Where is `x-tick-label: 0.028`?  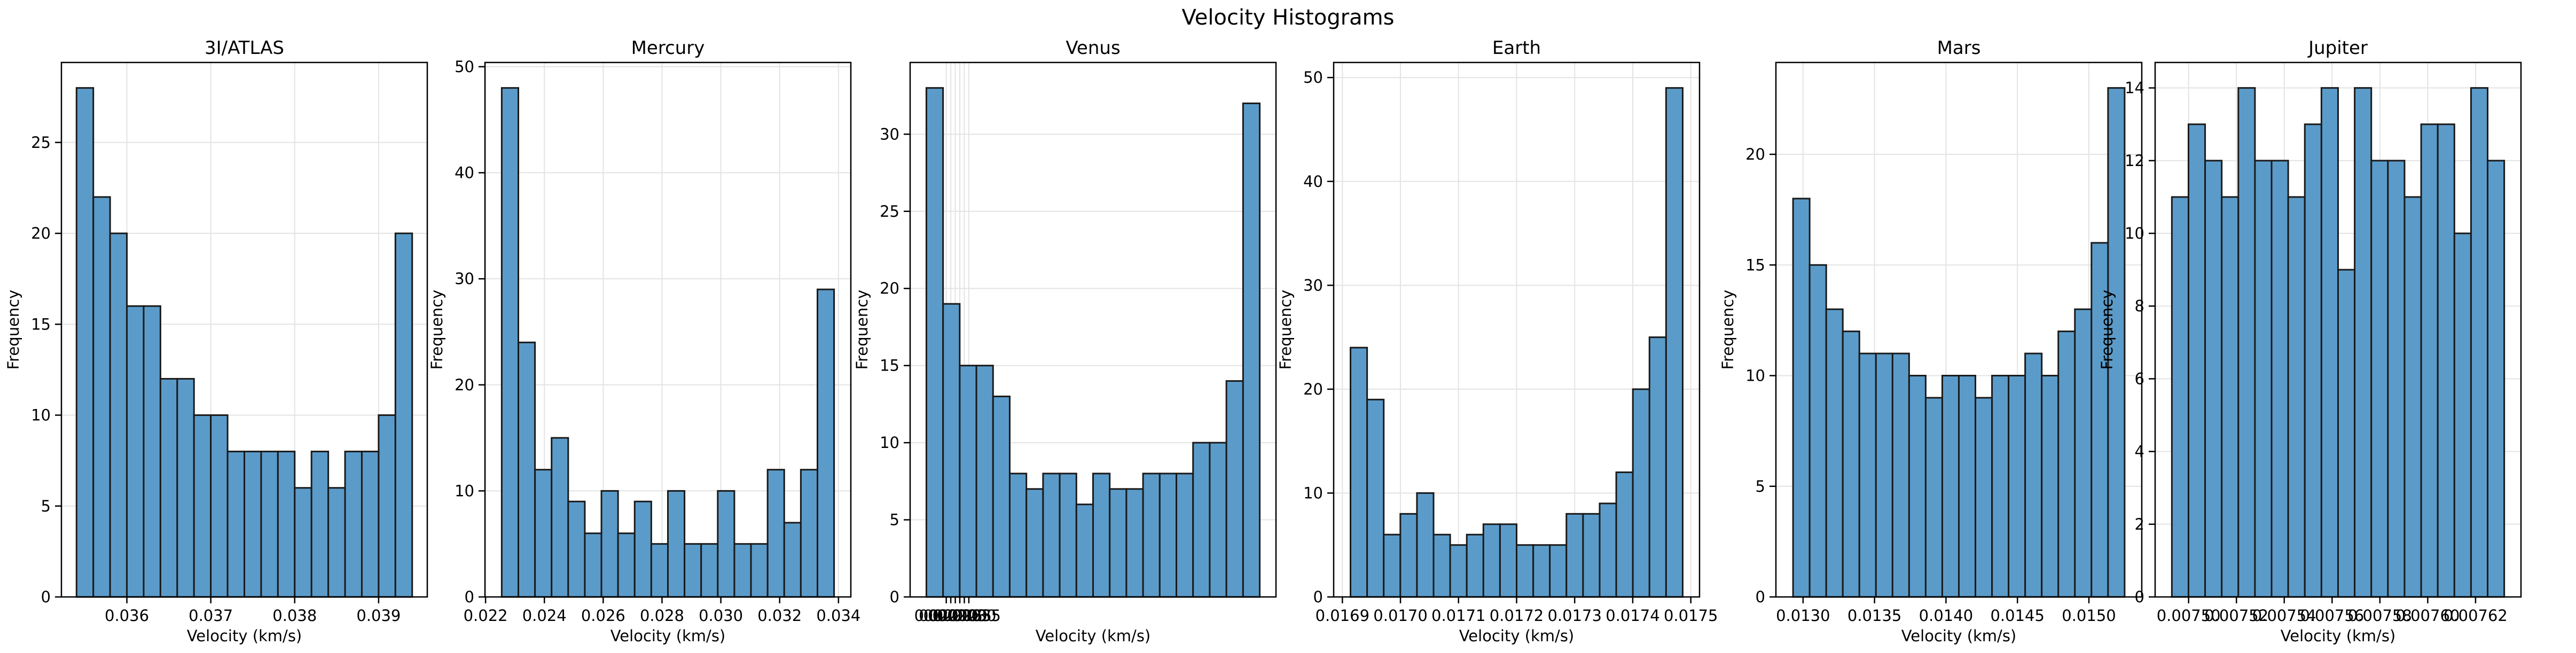
x-tick-label: 0.028 is located at coordinates (662, 616).